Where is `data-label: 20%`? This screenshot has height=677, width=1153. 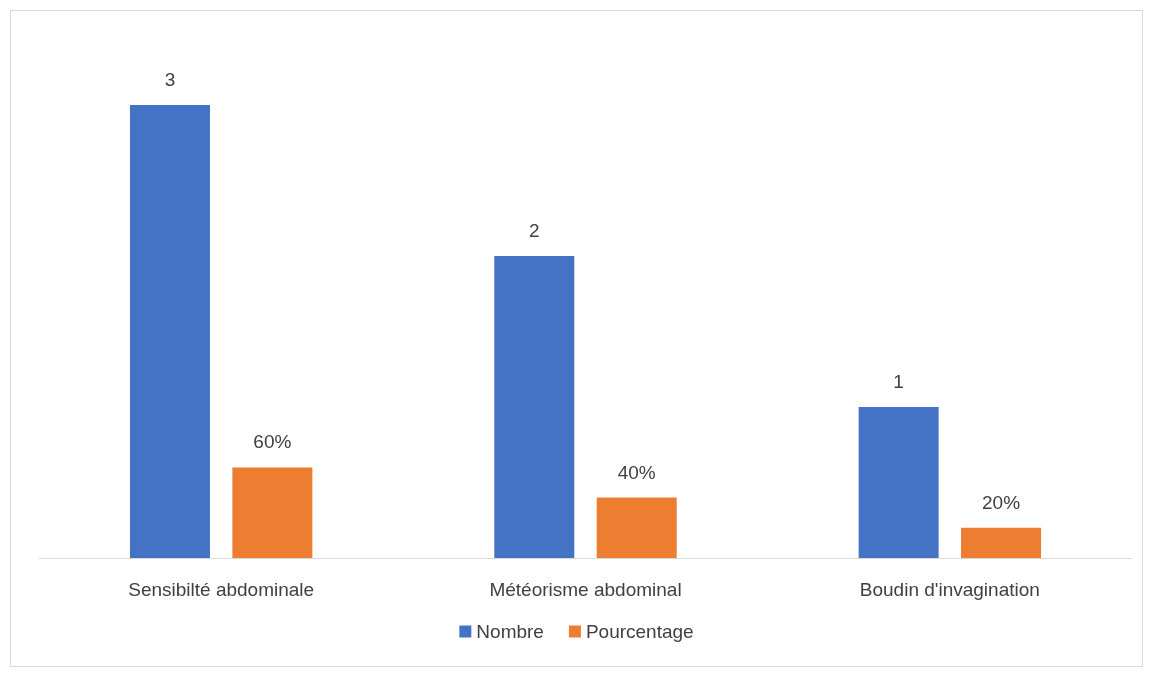
data-label: 20% is located at coordinates (1001, 502).